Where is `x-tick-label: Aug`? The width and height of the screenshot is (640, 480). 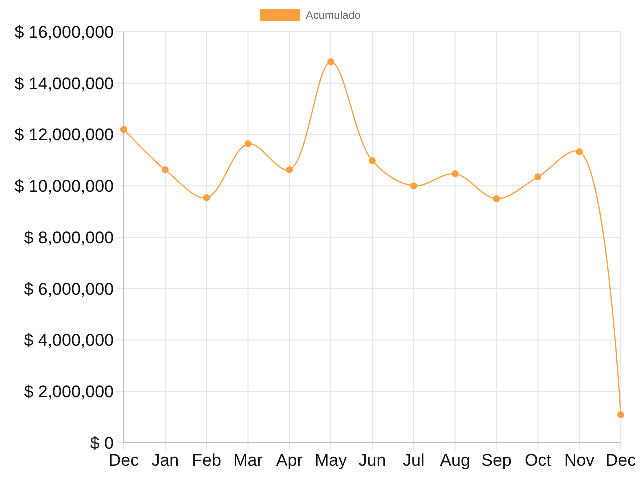 x-tick-label: Aug is located at coordinates (455, 460).